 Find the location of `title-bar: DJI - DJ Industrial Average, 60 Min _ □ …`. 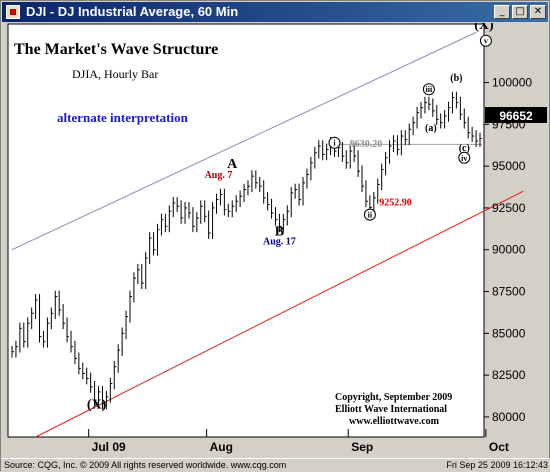

title-bar: DJI - DJ Industrial Average, 60 Min _ □ … is located at coordinates (275, 12).